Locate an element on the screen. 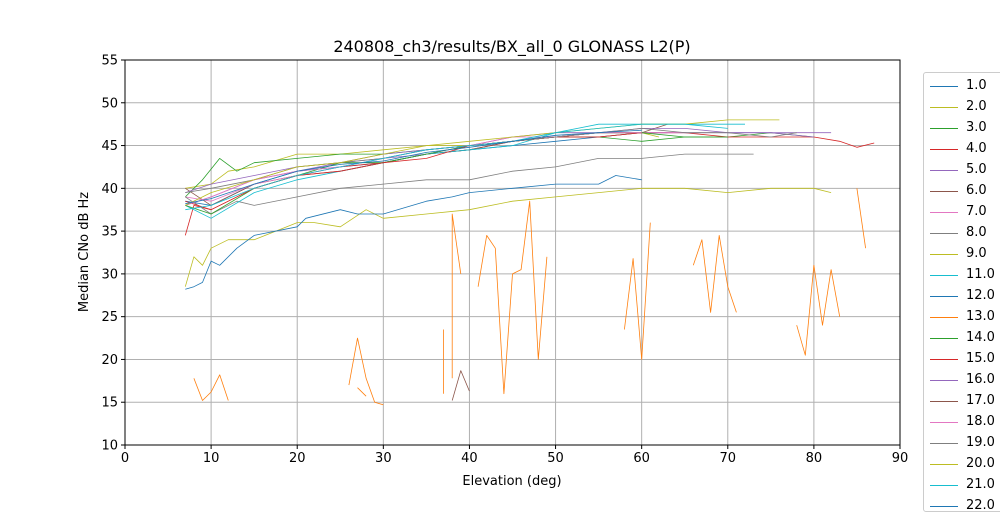  legend-label: 7.0 is located at coordinates (976, 211).